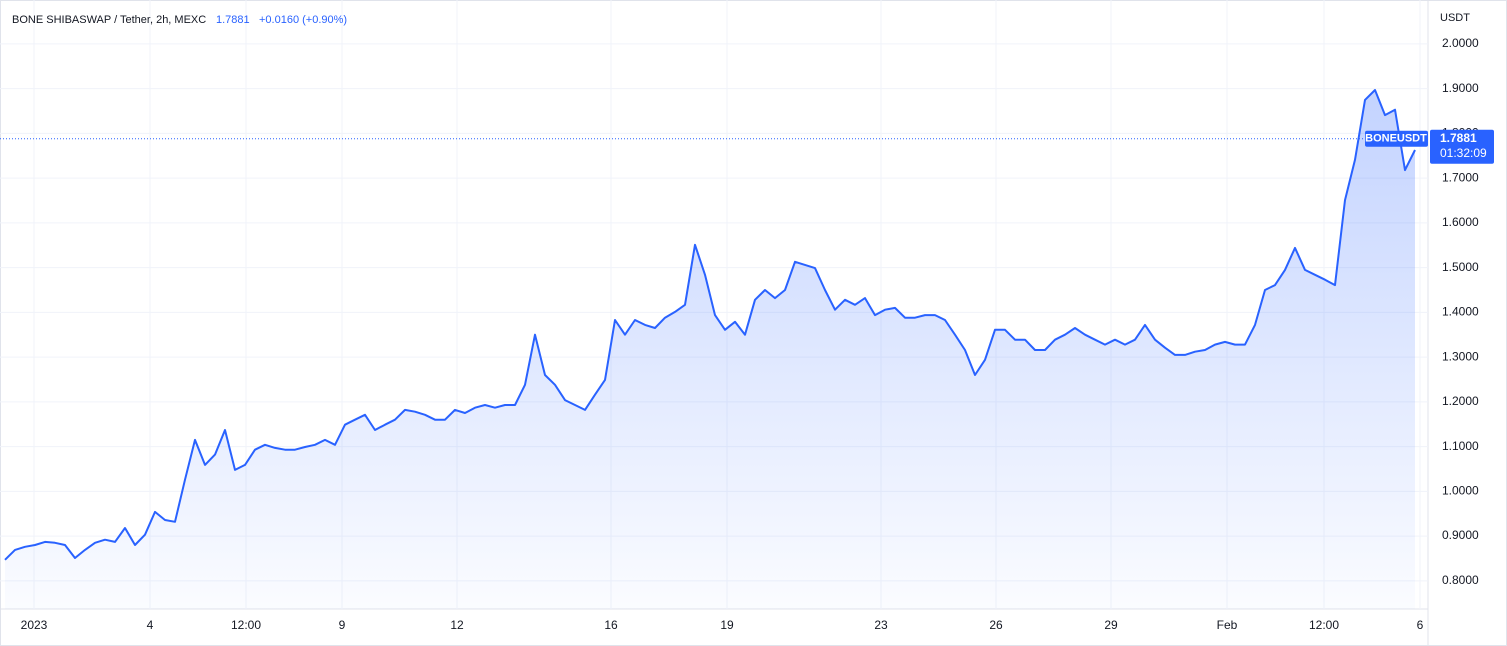 The image size is (1507, 646). What do you see at coordinates (1463, 153) in the screenshot?
I see `countdown-label: 01:32:09` at bounding box center [1463, 153].